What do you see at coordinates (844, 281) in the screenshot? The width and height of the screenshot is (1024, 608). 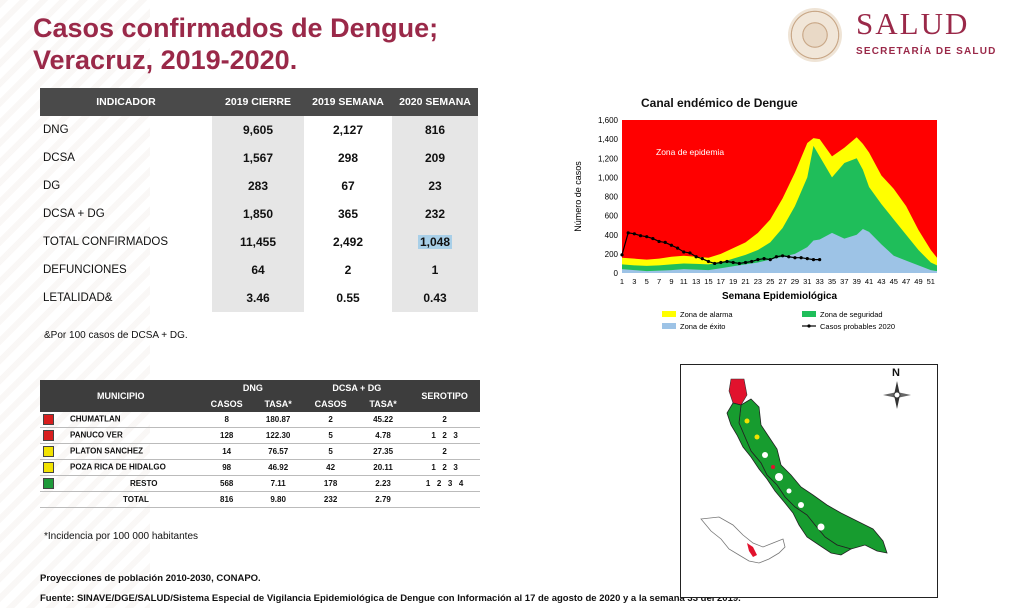 I see `x-tick-label: 37` at bounding box center [844, 281].